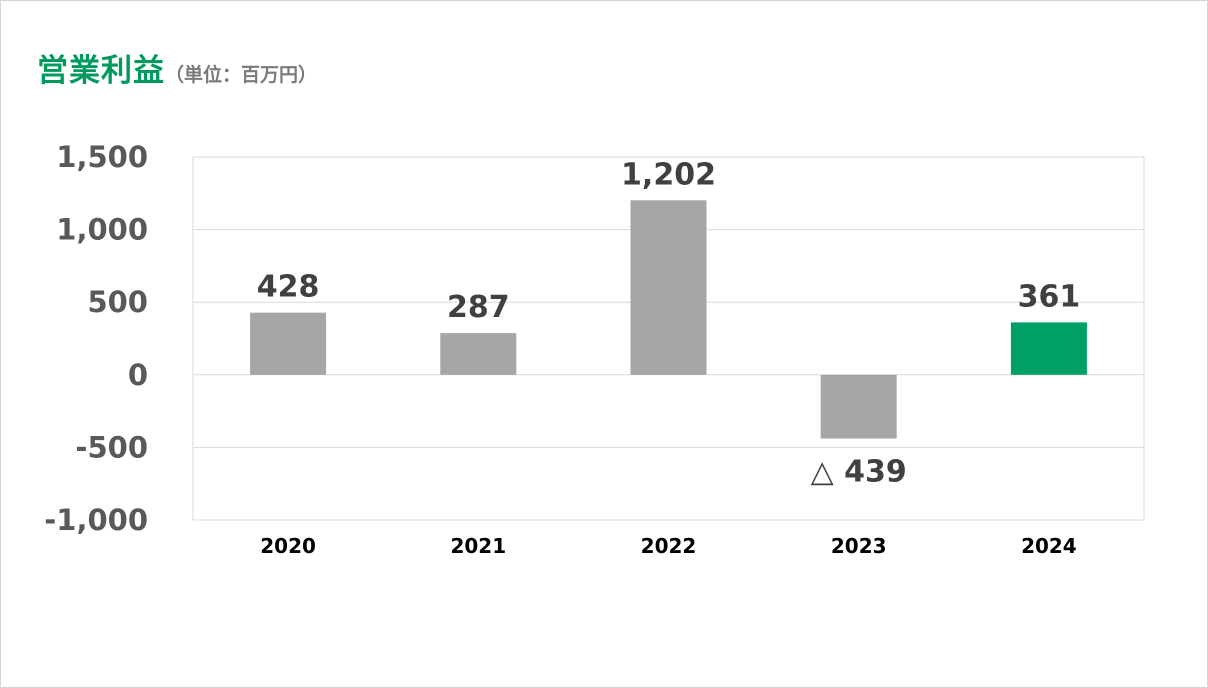  Describe the element at coordinates (478, 546) in the screenshot. I see `x-tick-label: 2021` at that location.